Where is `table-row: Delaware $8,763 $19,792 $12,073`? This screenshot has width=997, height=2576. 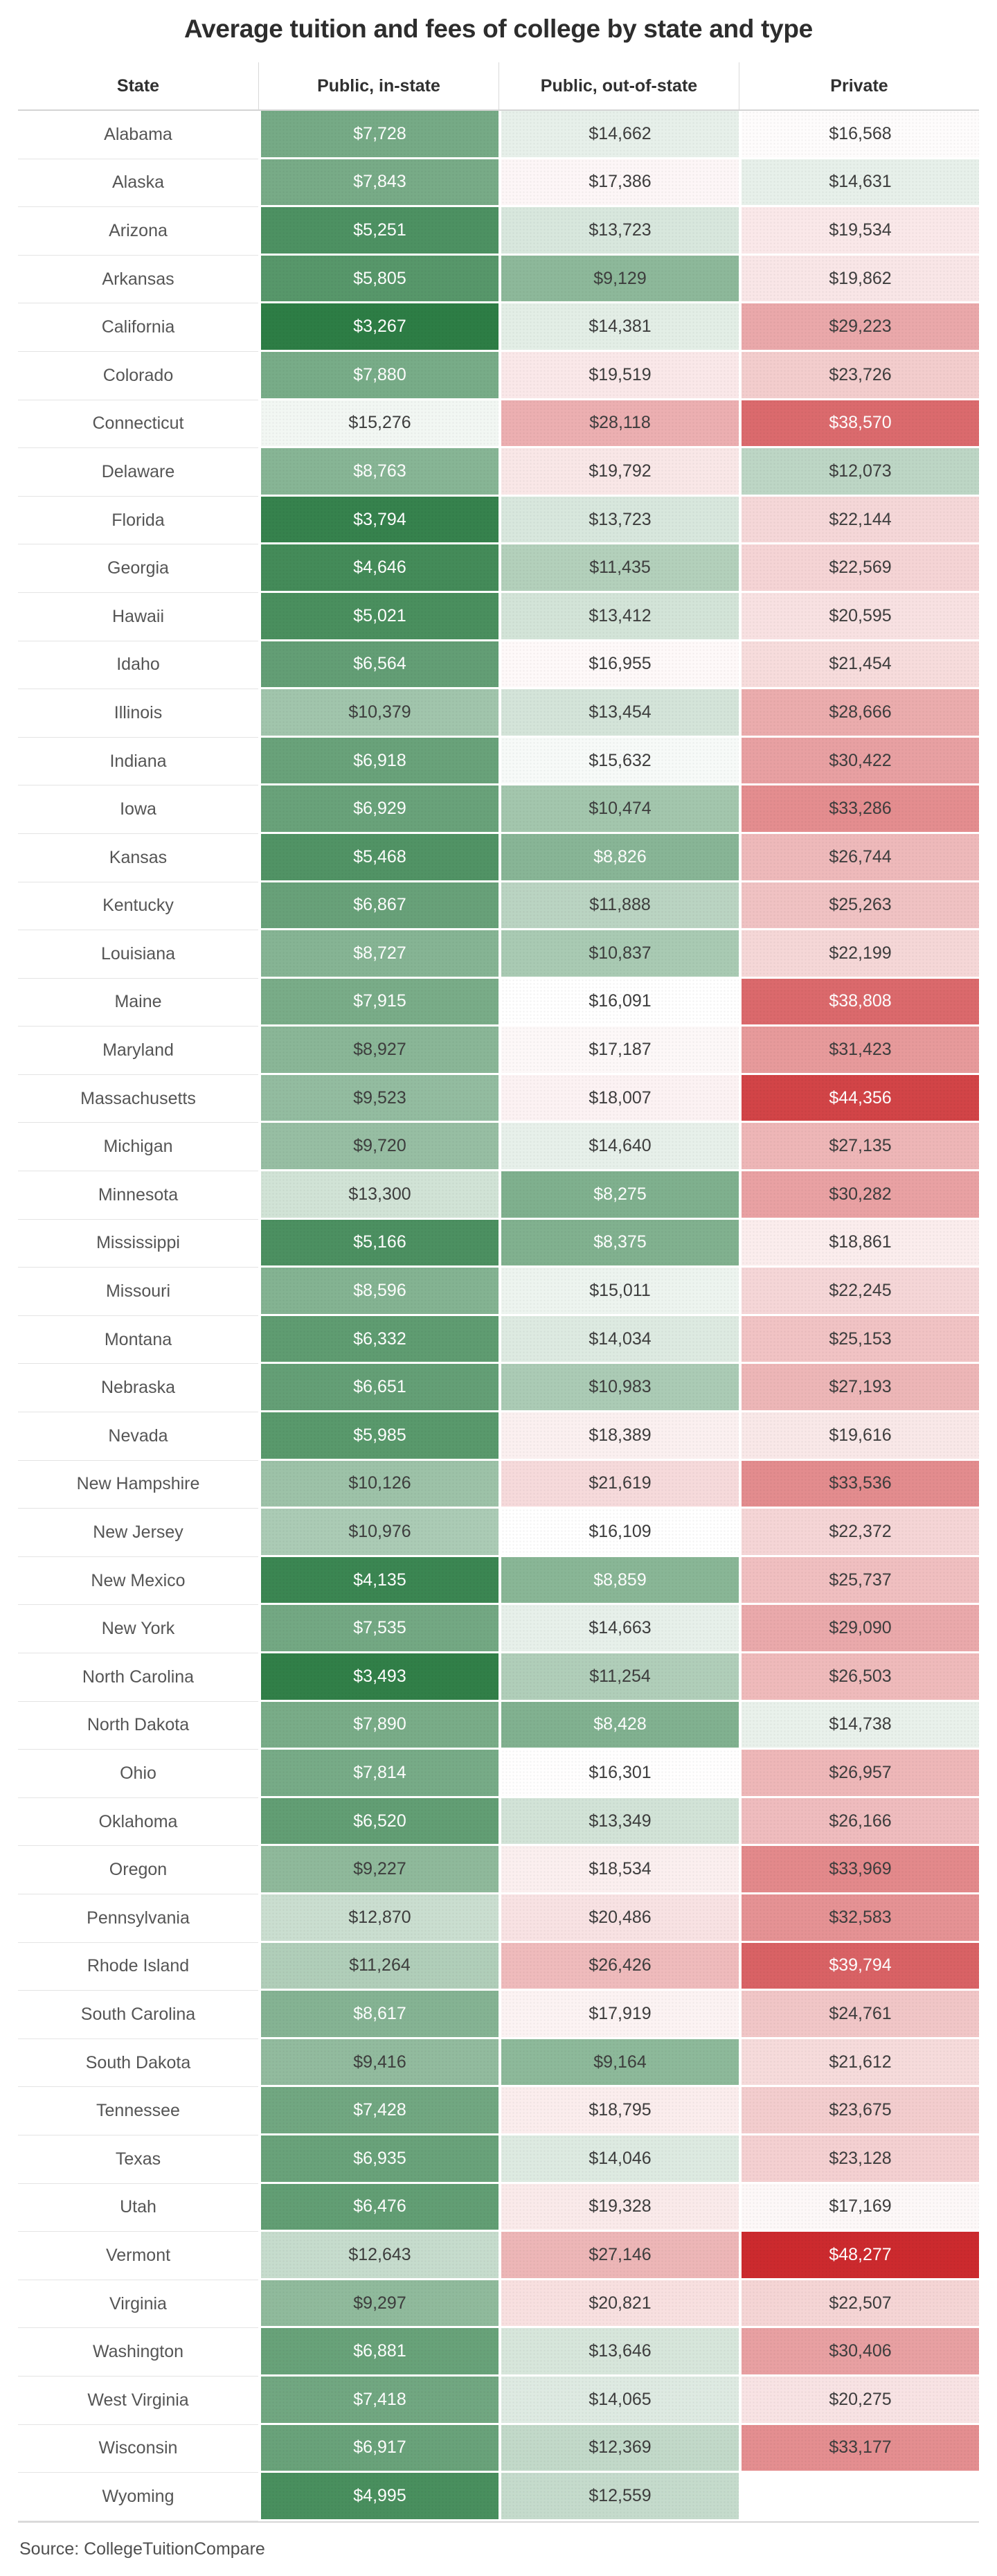
table-row: Delaware $8,763 $19,792 $12,073 is located at coordinates (498, 472).